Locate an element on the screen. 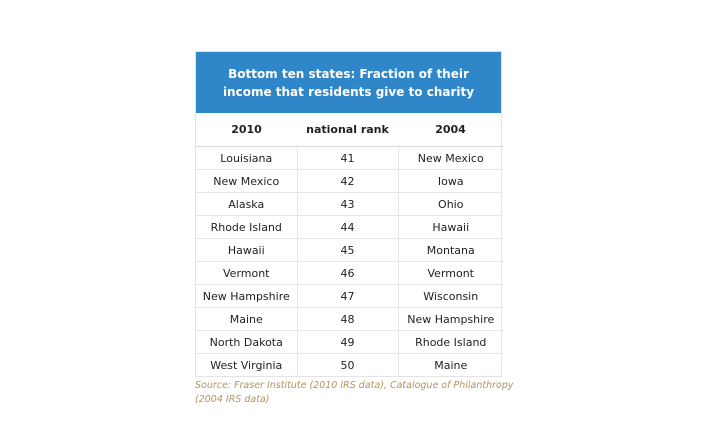  table-row: New Mexico 42 Iowa is located at coordinates (349, 181).